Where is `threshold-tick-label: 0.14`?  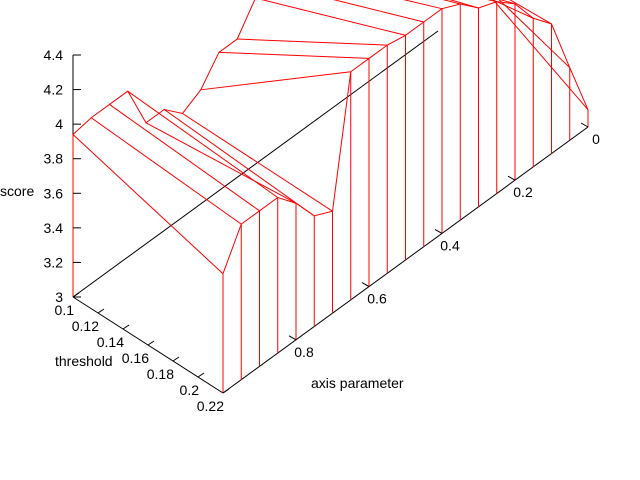
threshold-tick-label: 0.14 is located at coordinates (110, 342).